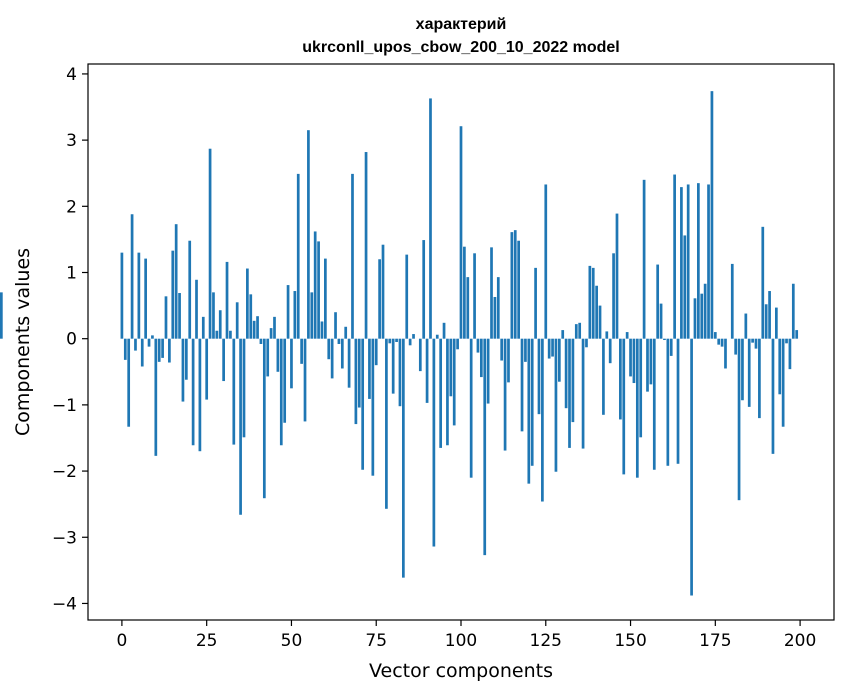  Describe the element at coordinates (715, 641) in the screenshot. I see `x-tick-label: 175` at that location.